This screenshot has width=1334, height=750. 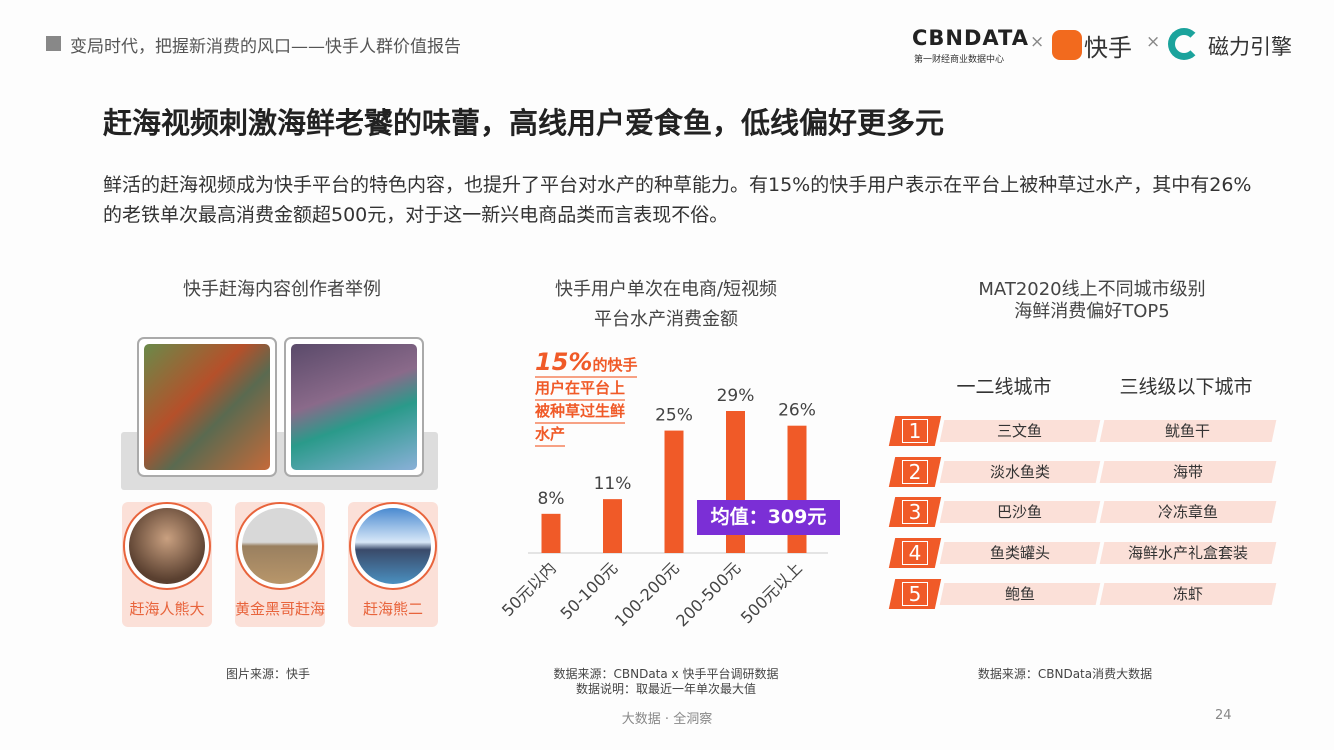 I want to click on chart-title-line2: 平台水产消费金额, so click(x=666, y=319).